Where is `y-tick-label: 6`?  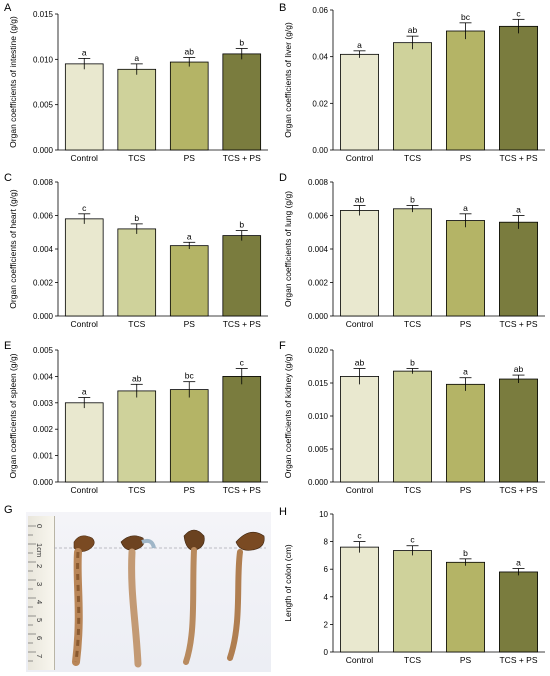
y-tick-label: 6 is located at coordinates (326, 569).